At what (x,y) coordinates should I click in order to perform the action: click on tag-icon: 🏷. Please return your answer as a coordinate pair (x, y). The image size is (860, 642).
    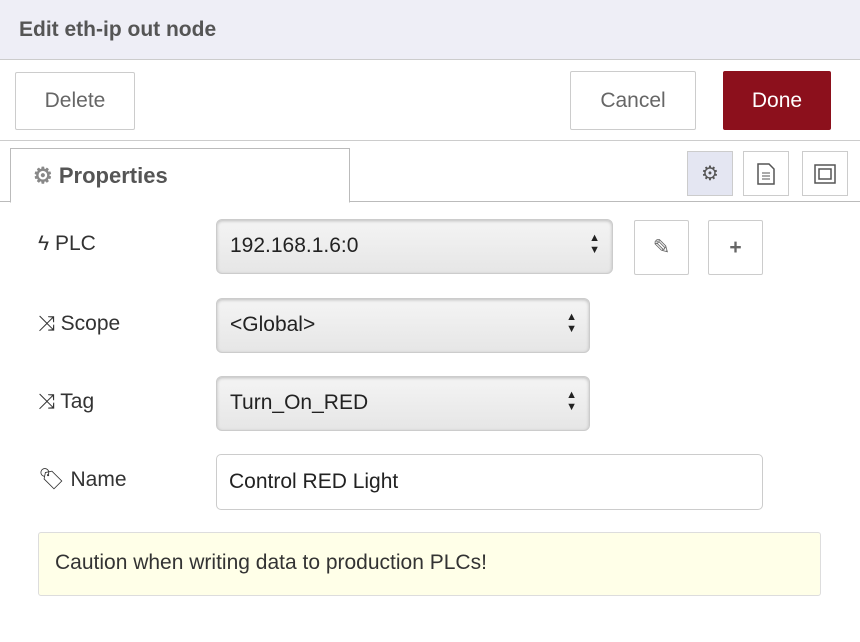
    Looking at the image, I should click on (51, 479).